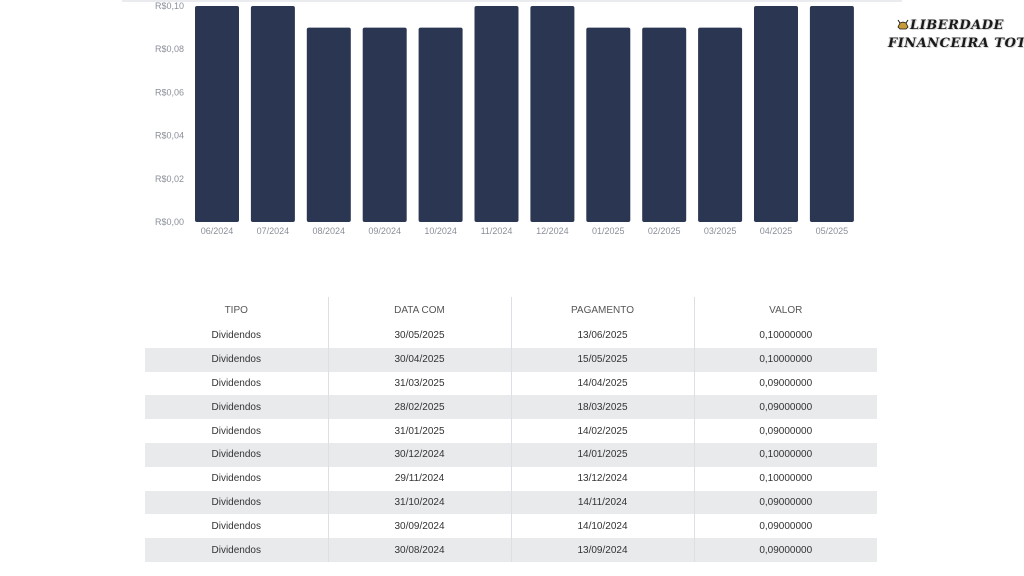  Describe the element at coordinates (273, 231) in the screenshot. I see `x-tick-label: 07/2024` at that location.